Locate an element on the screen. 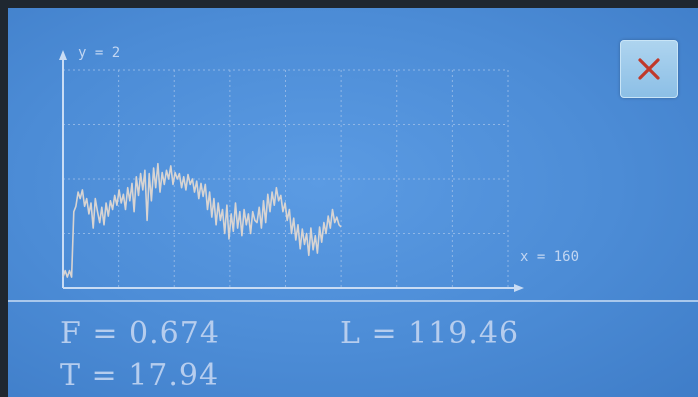 The width and height of the screenshot is (698, 397). waveform-trace is located at coordinates (202, 220).